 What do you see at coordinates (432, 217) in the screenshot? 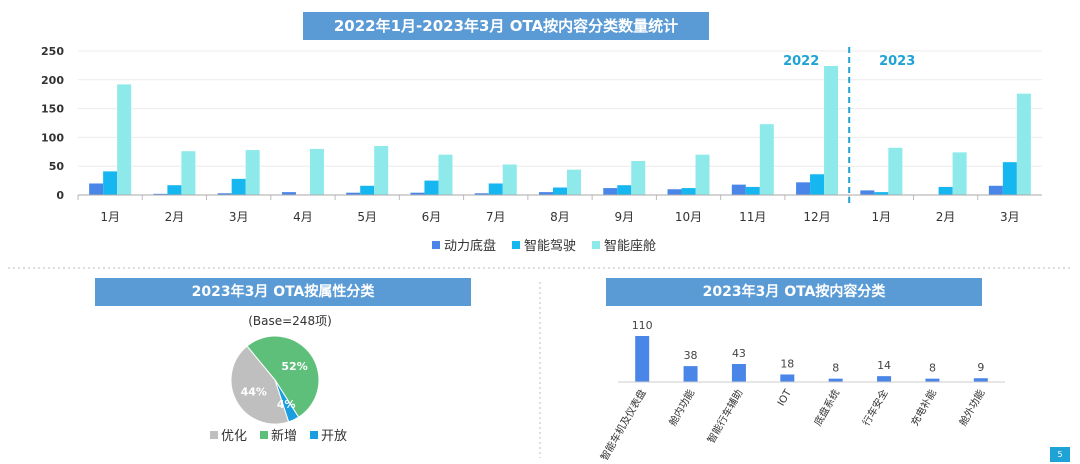
I see `main-x-tick-label: 6月` at bounding box center [432, 217].